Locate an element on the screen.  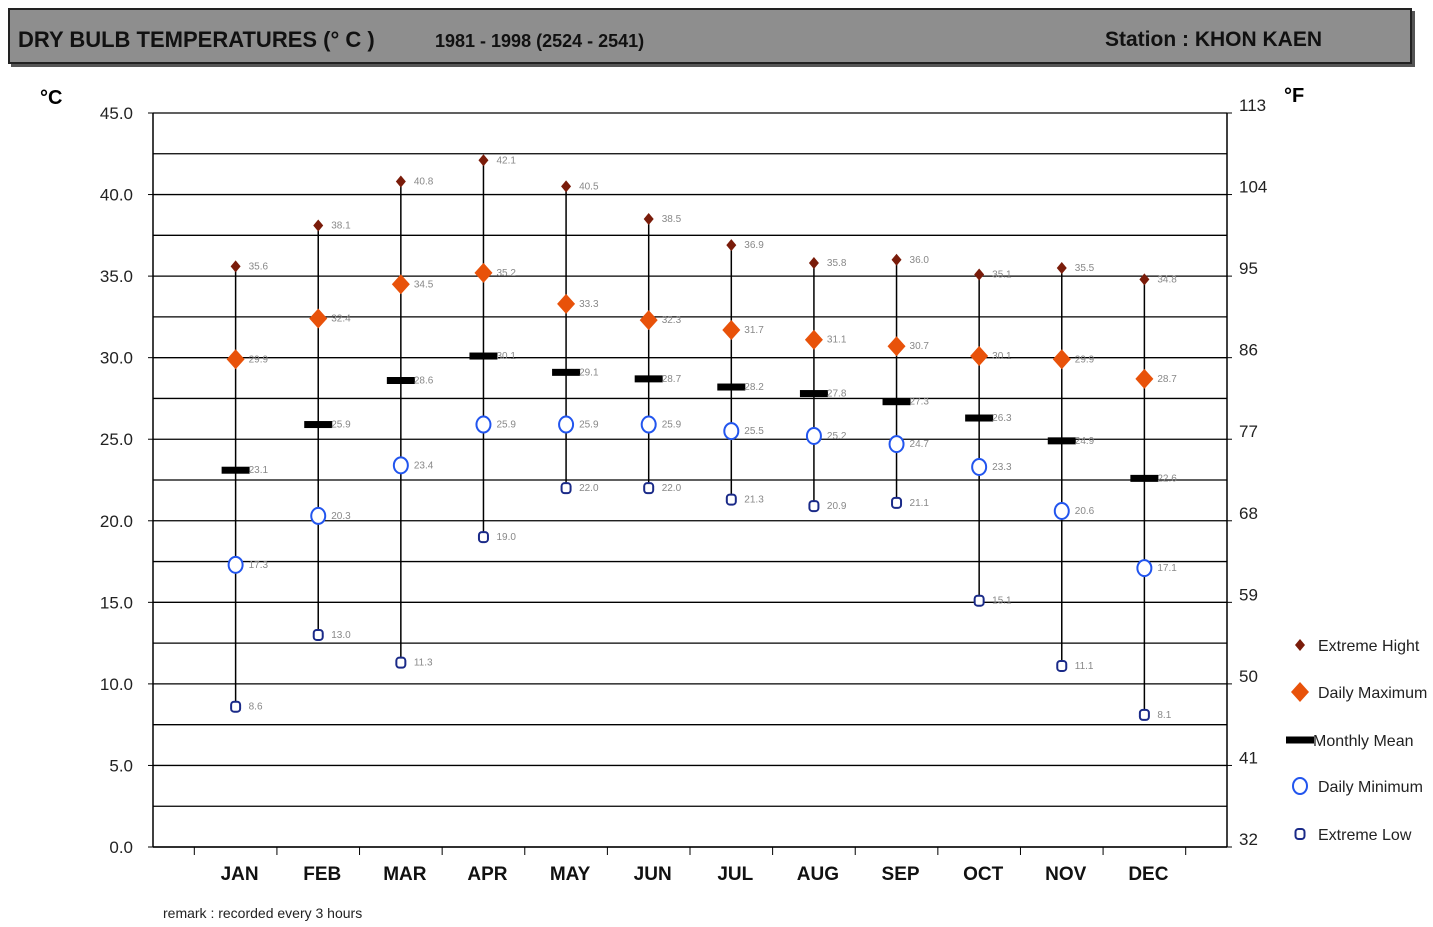
left-tick-label: 0.0 is located at coordinates (121, 847).